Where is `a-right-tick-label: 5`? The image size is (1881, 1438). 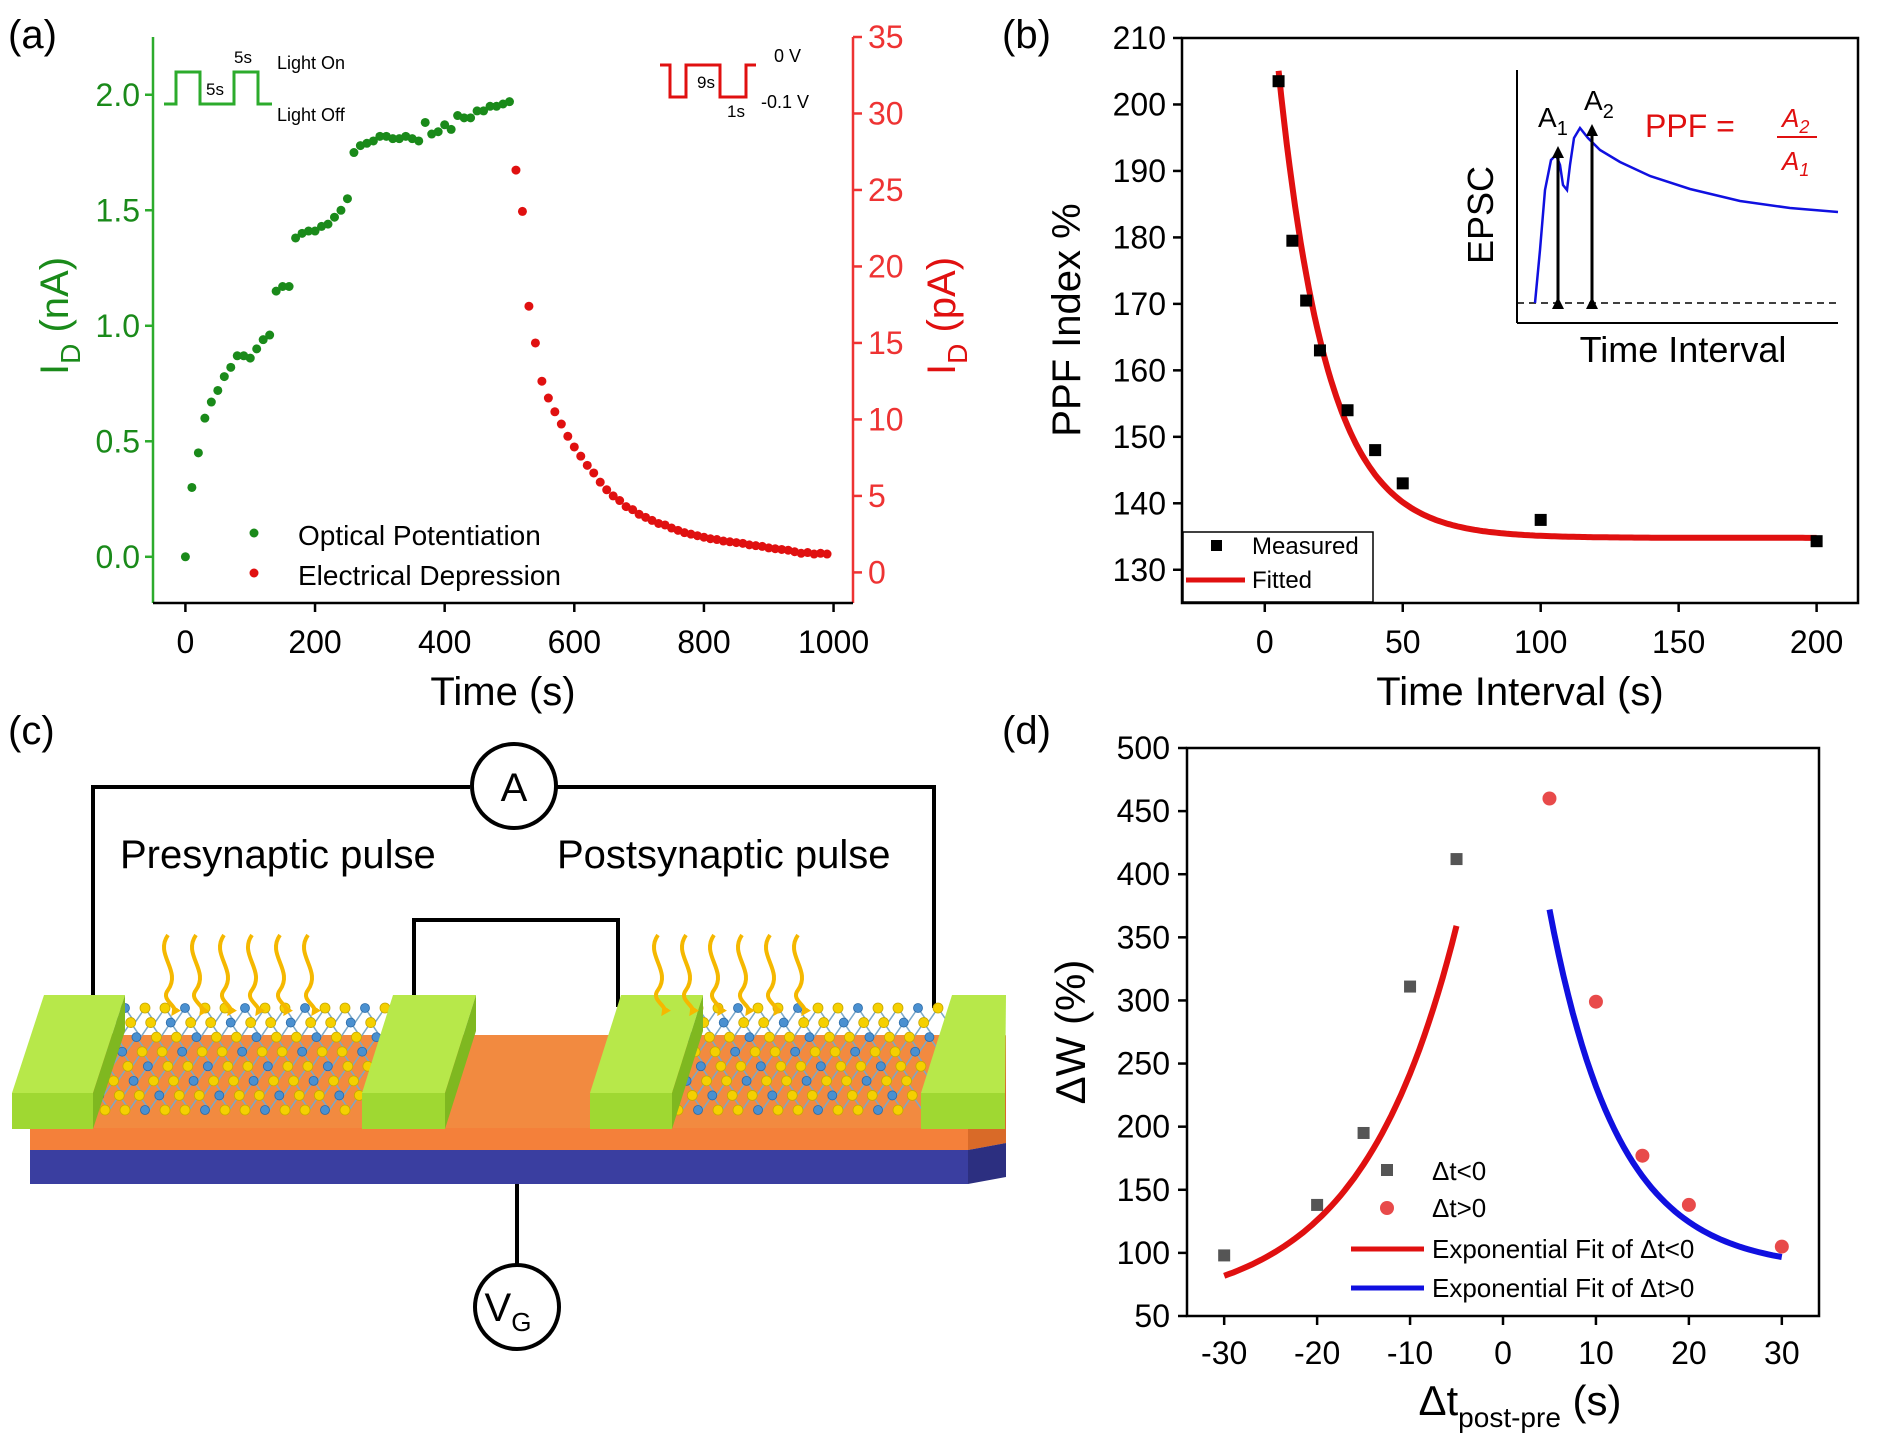
a-right-tick-label: 5 is located at coordinates (877, 496).